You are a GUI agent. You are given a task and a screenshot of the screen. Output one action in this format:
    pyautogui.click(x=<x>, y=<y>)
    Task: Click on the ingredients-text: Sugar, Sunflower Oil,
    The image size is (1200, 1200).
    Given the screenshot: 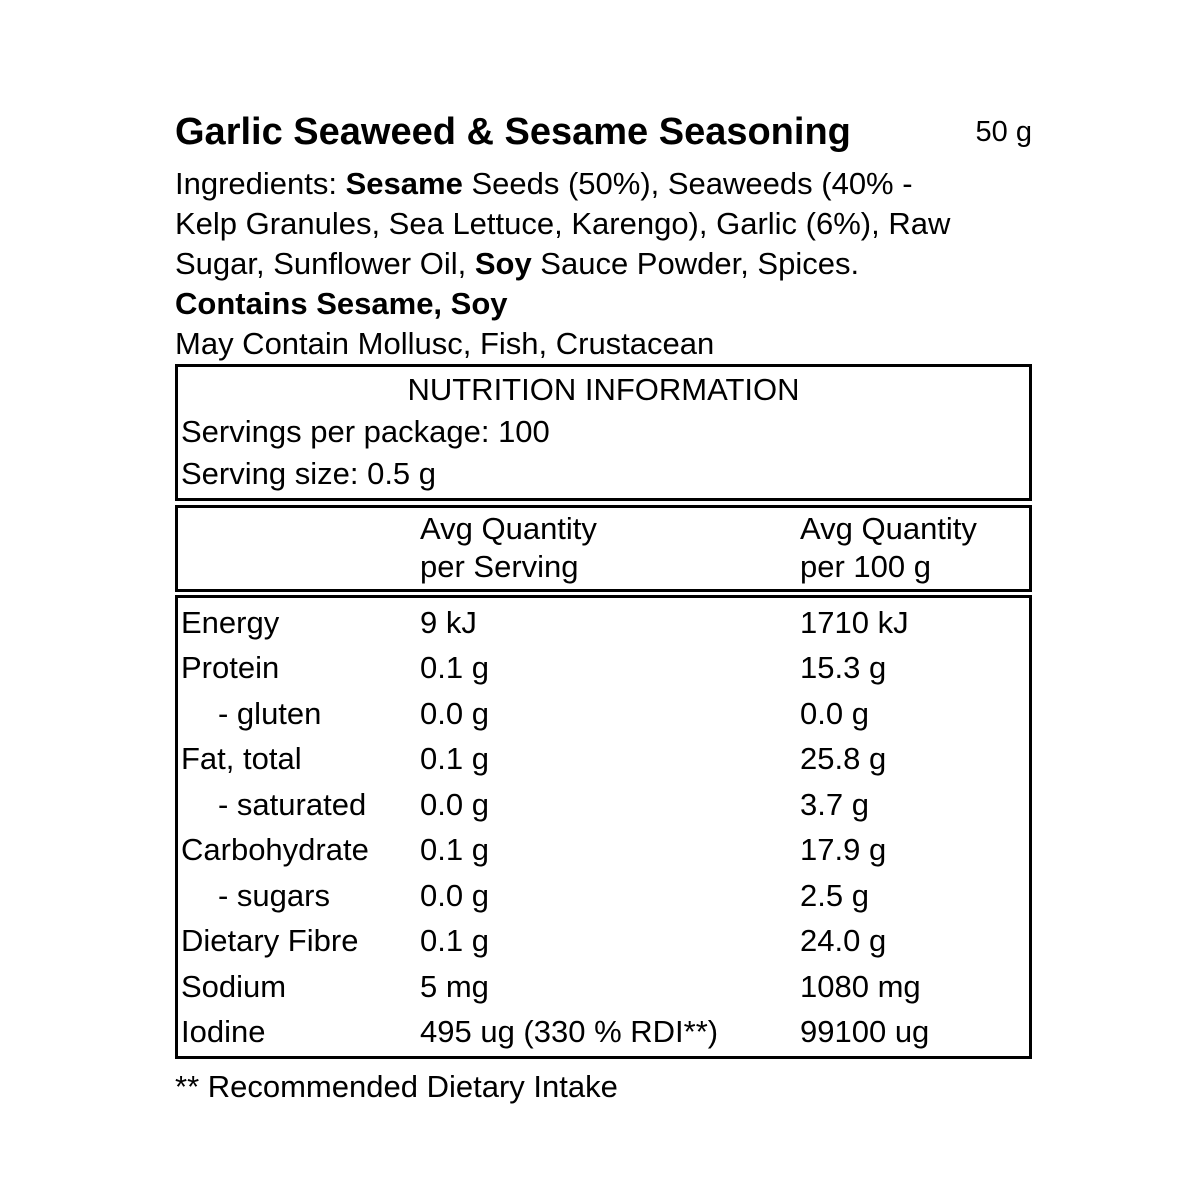 What is the action you would take?
    pyautogui.click(x=325, y=263)
    